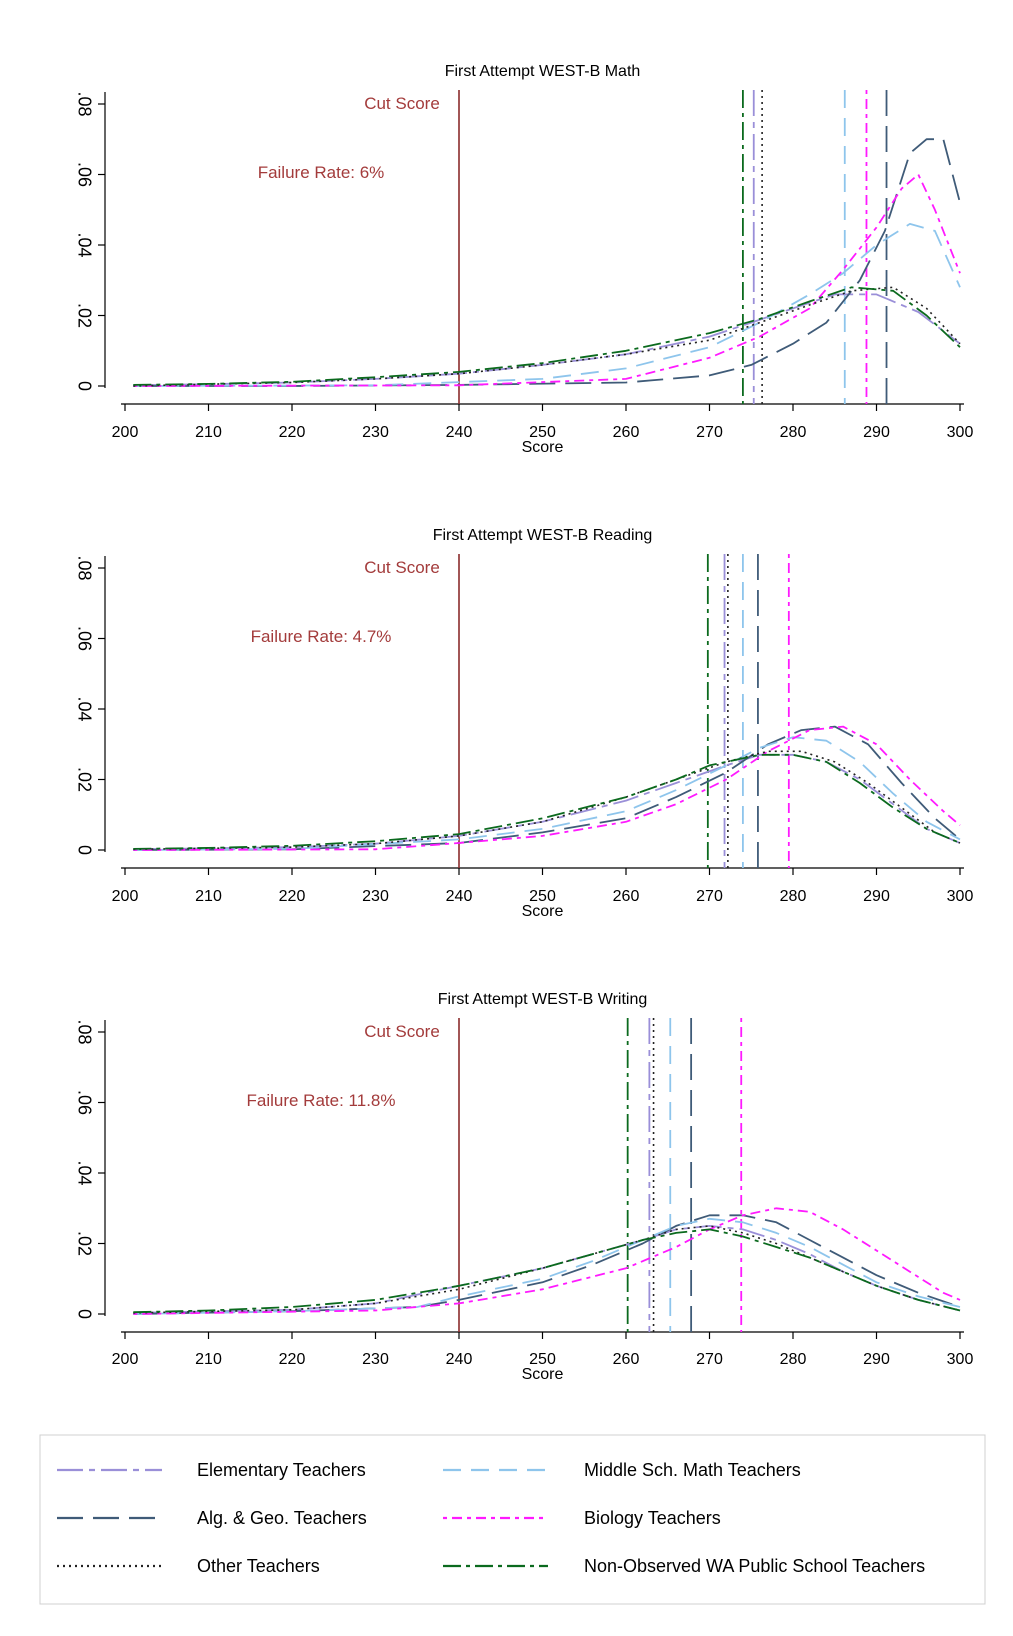 The height and width of the screenshot is (1636, 1013). Describe the element at coordinates (321, 636) in the screenshot. I see `failure-rate-label: Failure Rate: 4.7%` at that location.